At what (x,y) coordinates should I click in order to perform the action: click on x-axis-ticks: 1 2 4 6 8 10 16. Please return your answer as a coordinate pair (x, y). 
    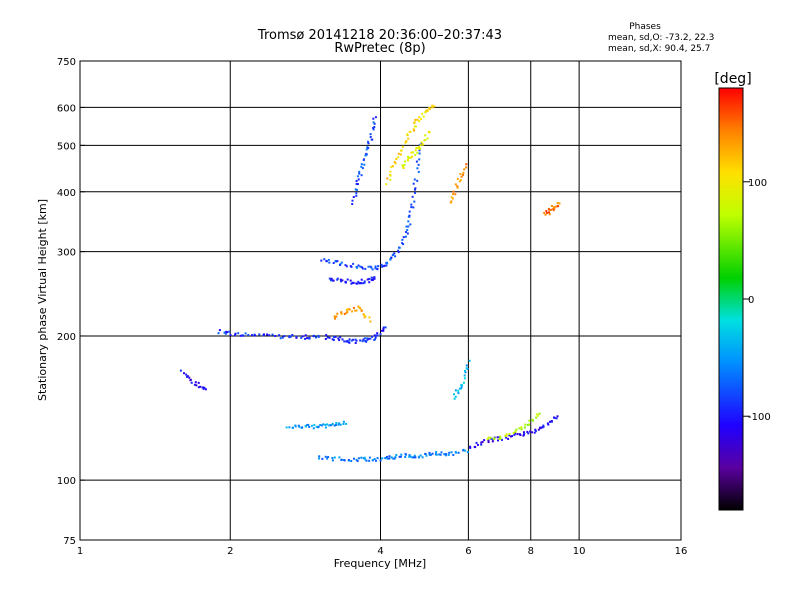
    Looking at the image, I should click on (382, 551).